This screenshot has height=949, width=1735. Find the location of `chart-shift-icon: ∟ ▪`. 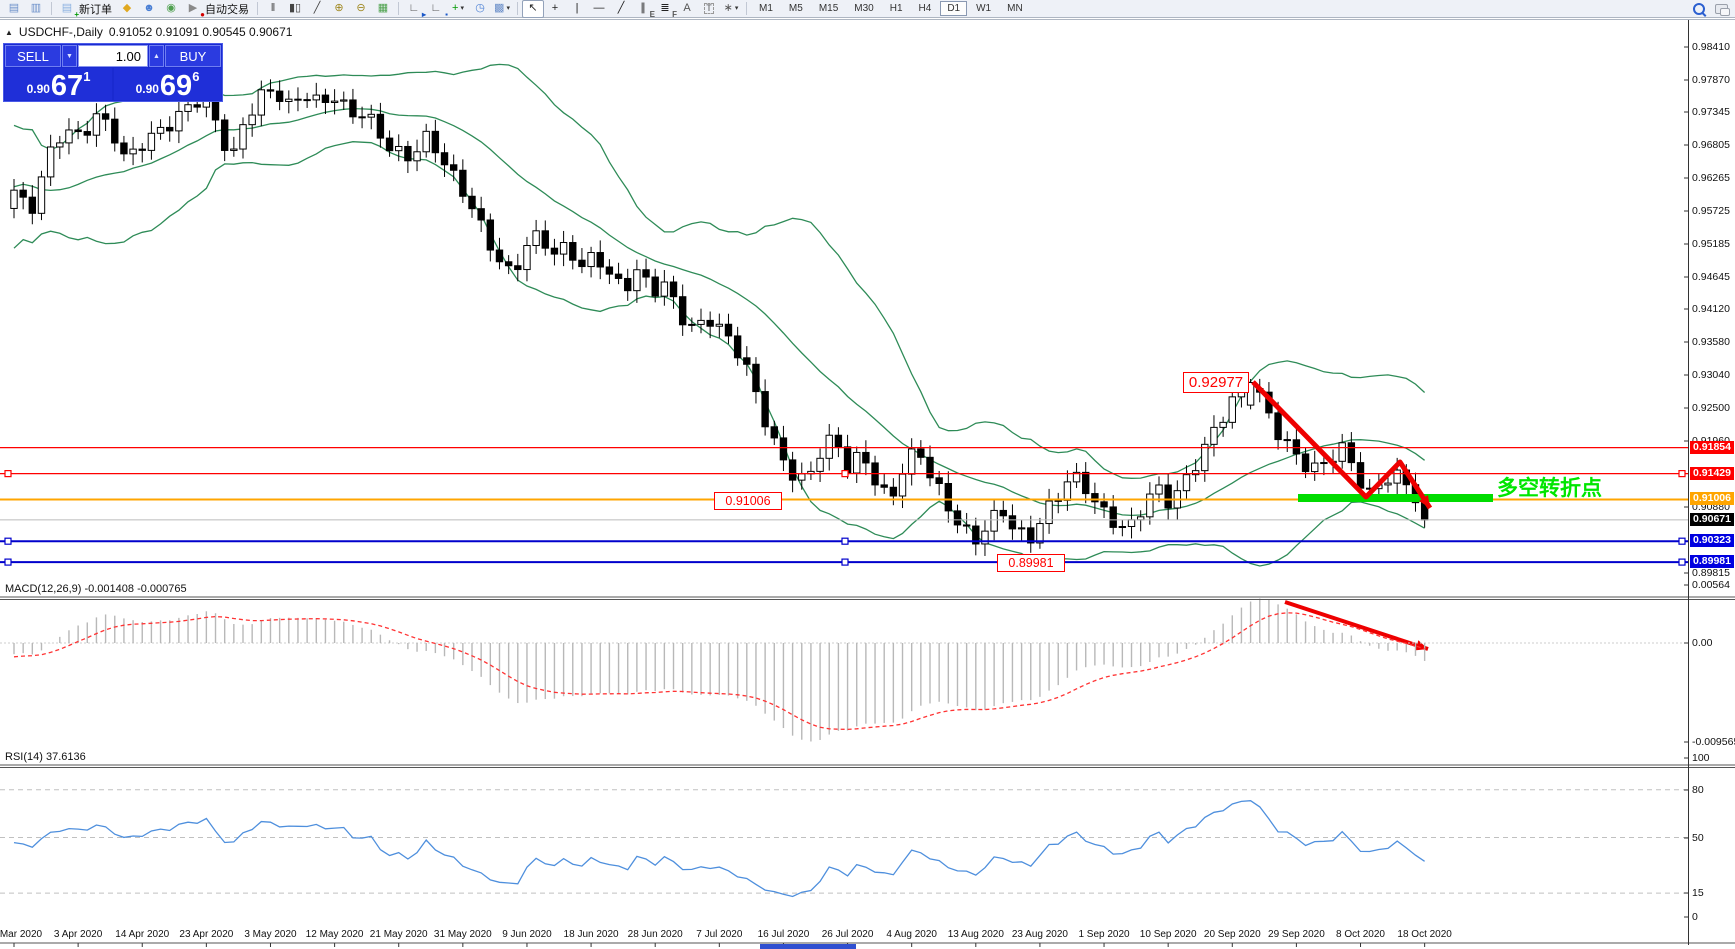

chart-shift-icon: ∟ ▪ is located at coordinates (436, 9).